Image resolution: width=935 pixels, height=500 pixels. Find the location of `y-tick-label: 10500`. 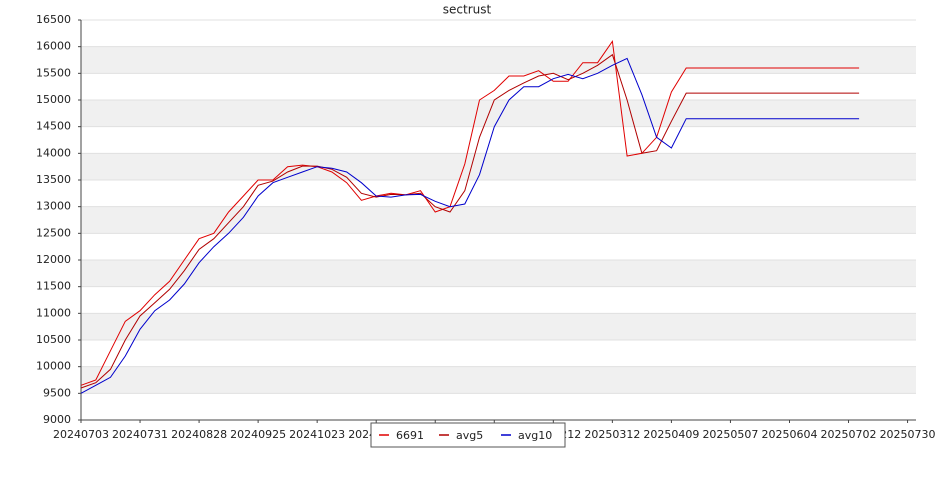

y-tick-label: 10500 is located at coordinates (53, 339).